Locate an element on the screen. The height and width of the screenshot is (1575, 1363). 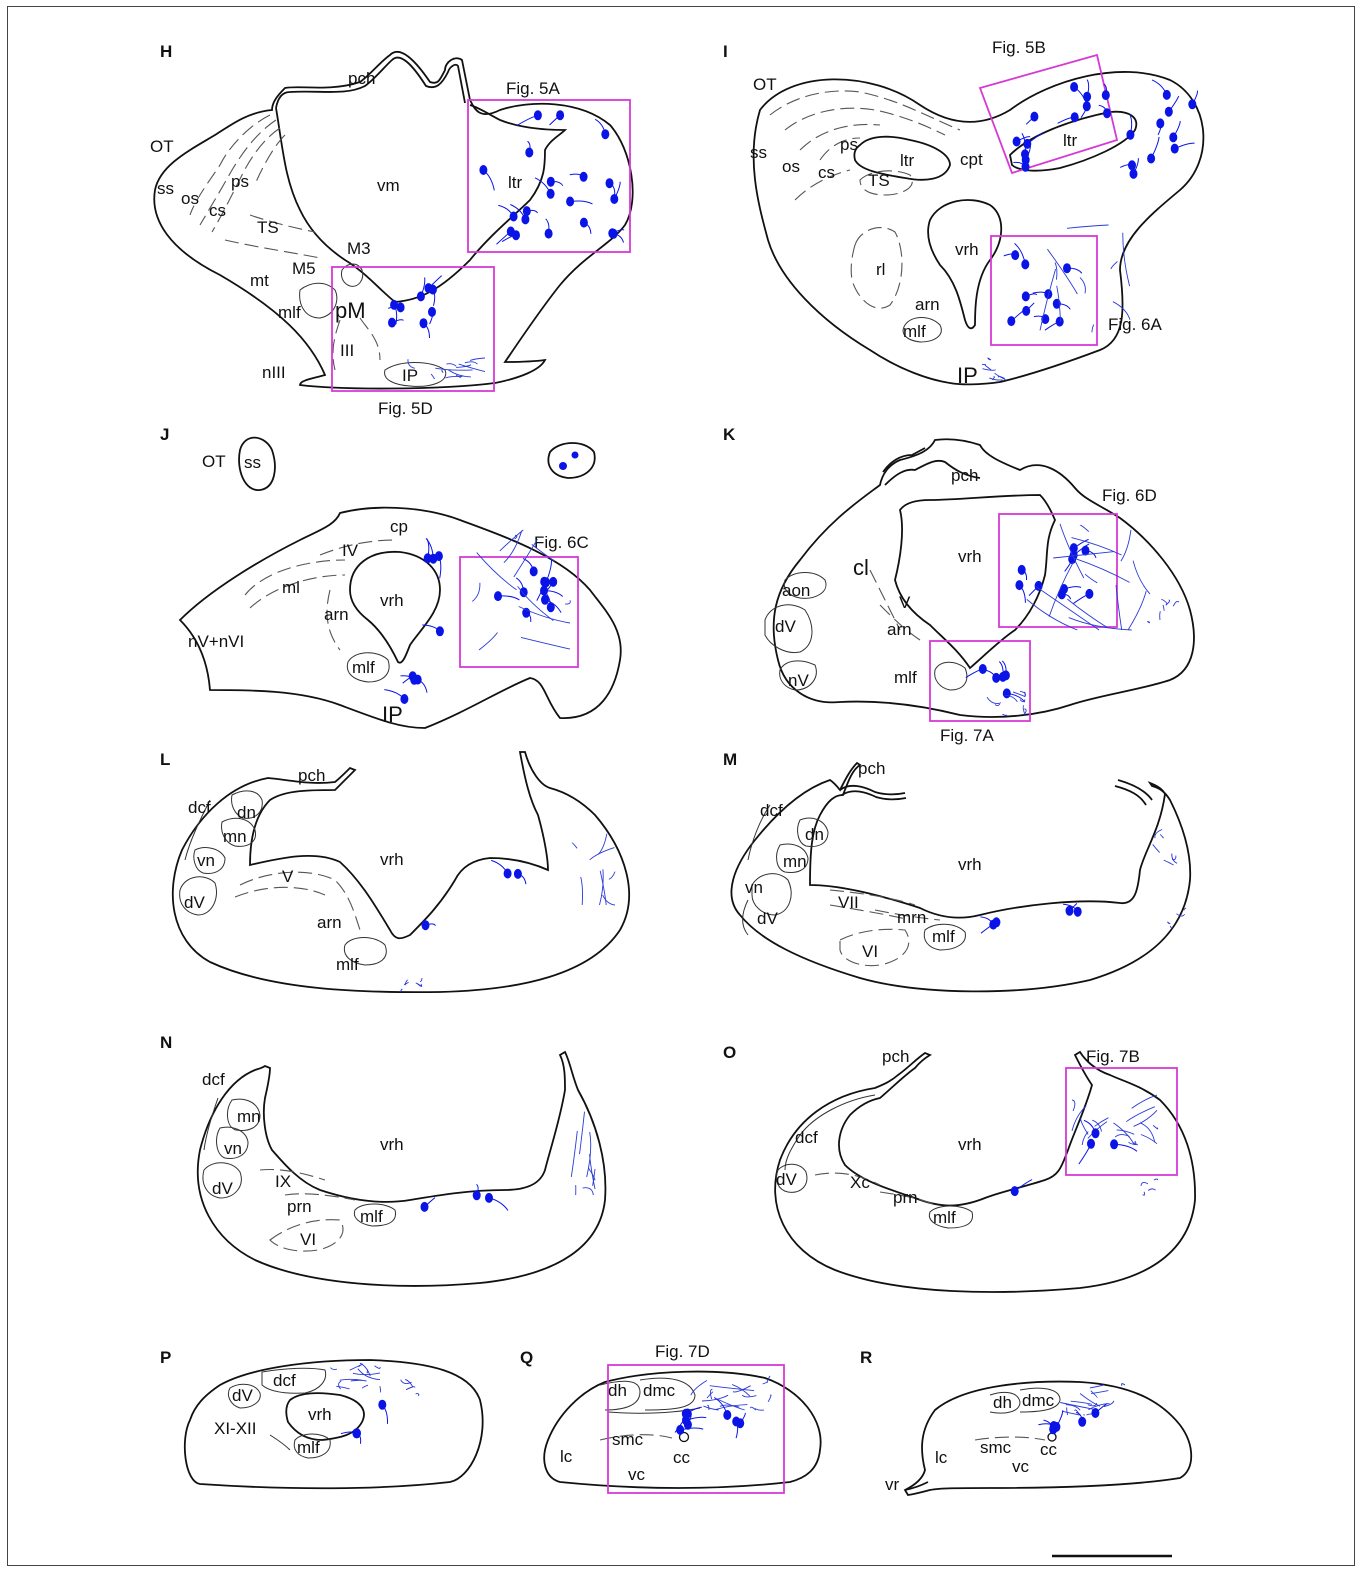
label-p-vrh: vrh is located at coordinates (320, 1414).